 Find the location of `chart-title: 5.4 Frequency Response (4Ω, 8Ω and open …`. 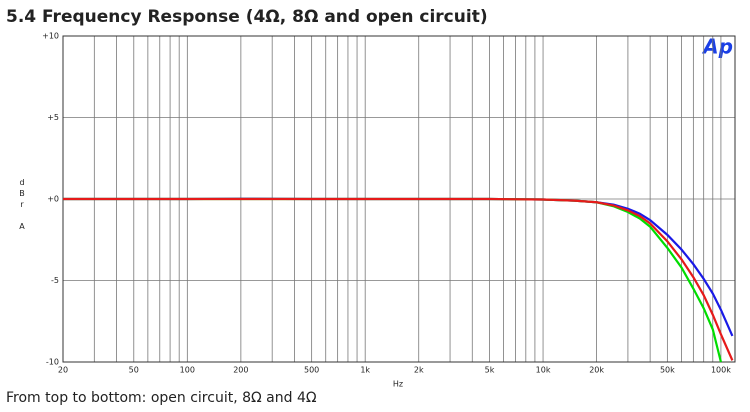

chart-title: 5.4 Frequency Response (4Ω, 8Ω and open … is located at coordinates (247, 17).